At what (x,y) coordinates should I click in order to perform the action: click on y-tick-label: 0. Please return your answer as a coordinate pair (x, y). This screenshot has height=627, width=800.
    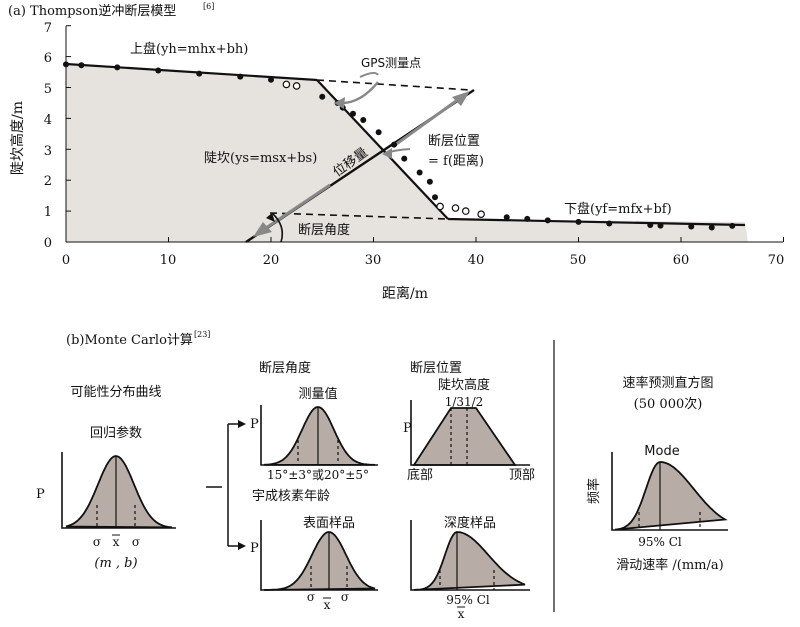
    Looking at the image, I should click on (48, 243).